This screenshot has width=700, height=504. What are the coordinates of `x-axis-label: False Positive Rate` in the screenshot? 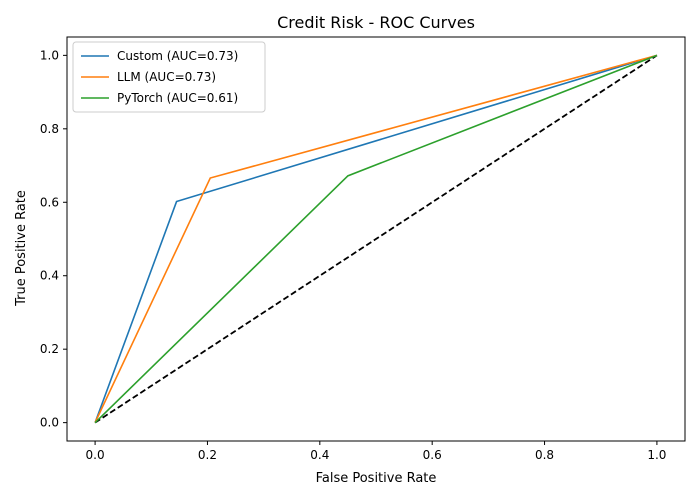 It's located at (376, 478).